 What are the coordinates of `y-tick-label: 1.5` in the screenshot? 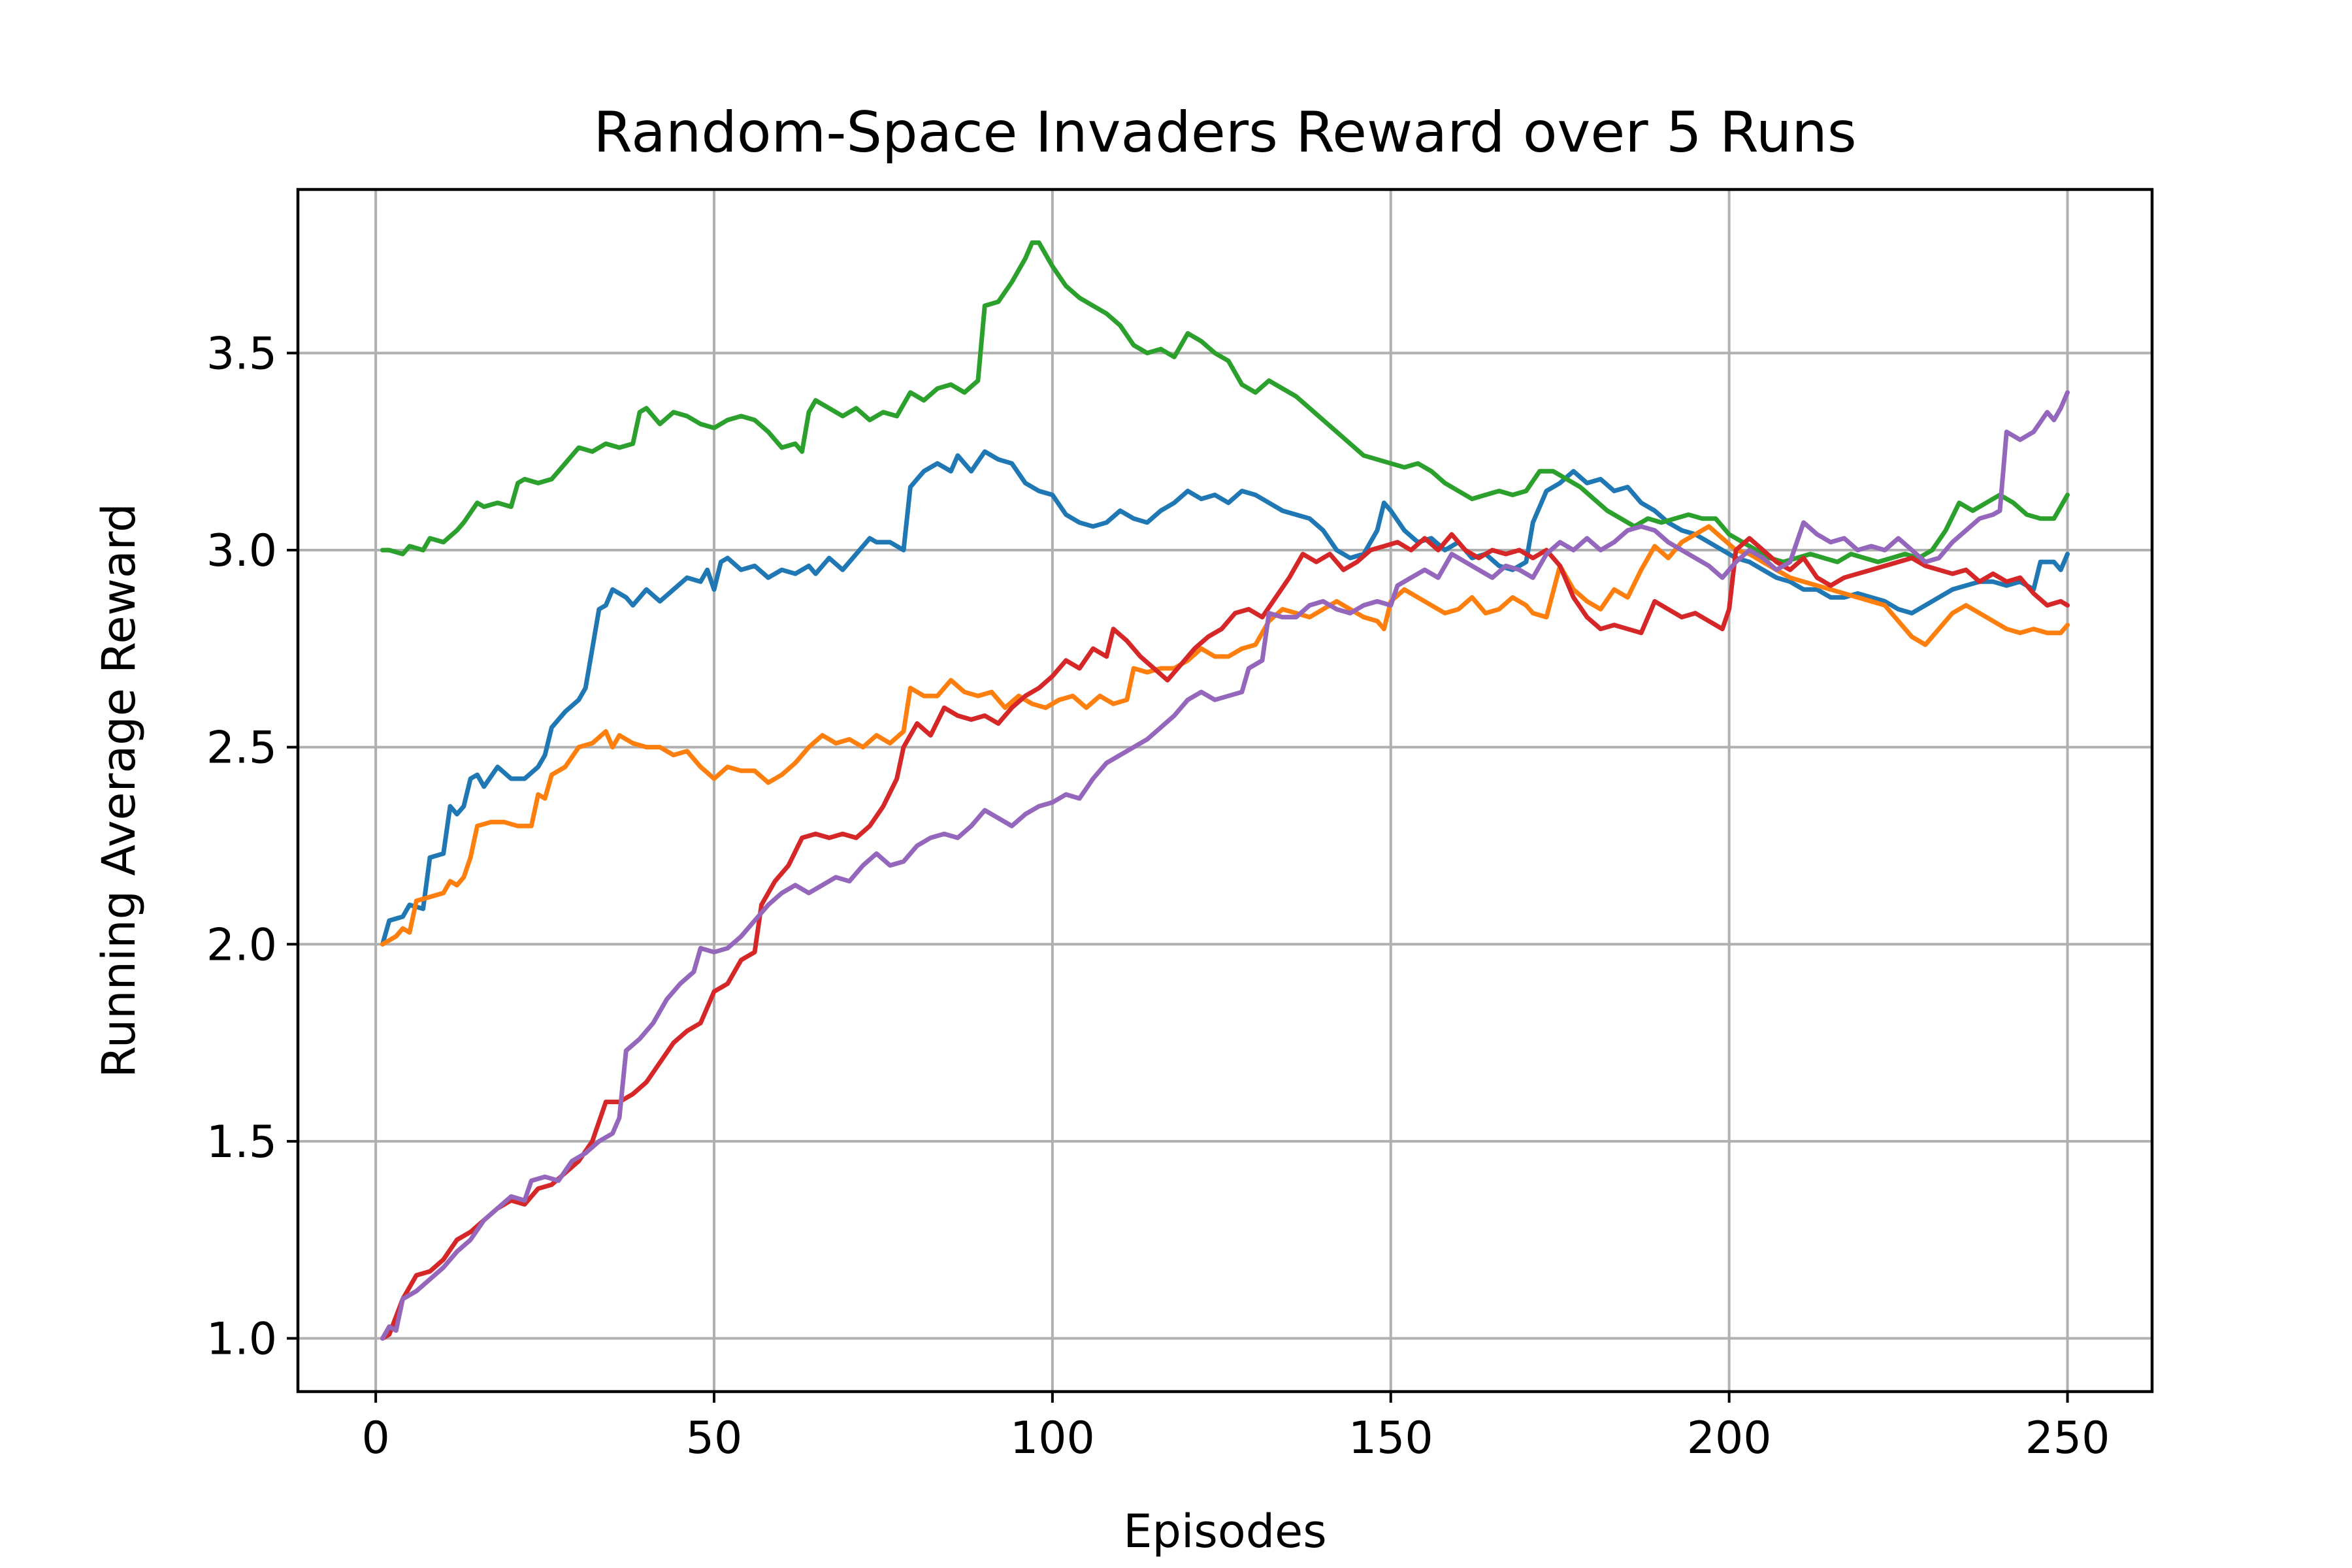 It's located at (241, 1142).